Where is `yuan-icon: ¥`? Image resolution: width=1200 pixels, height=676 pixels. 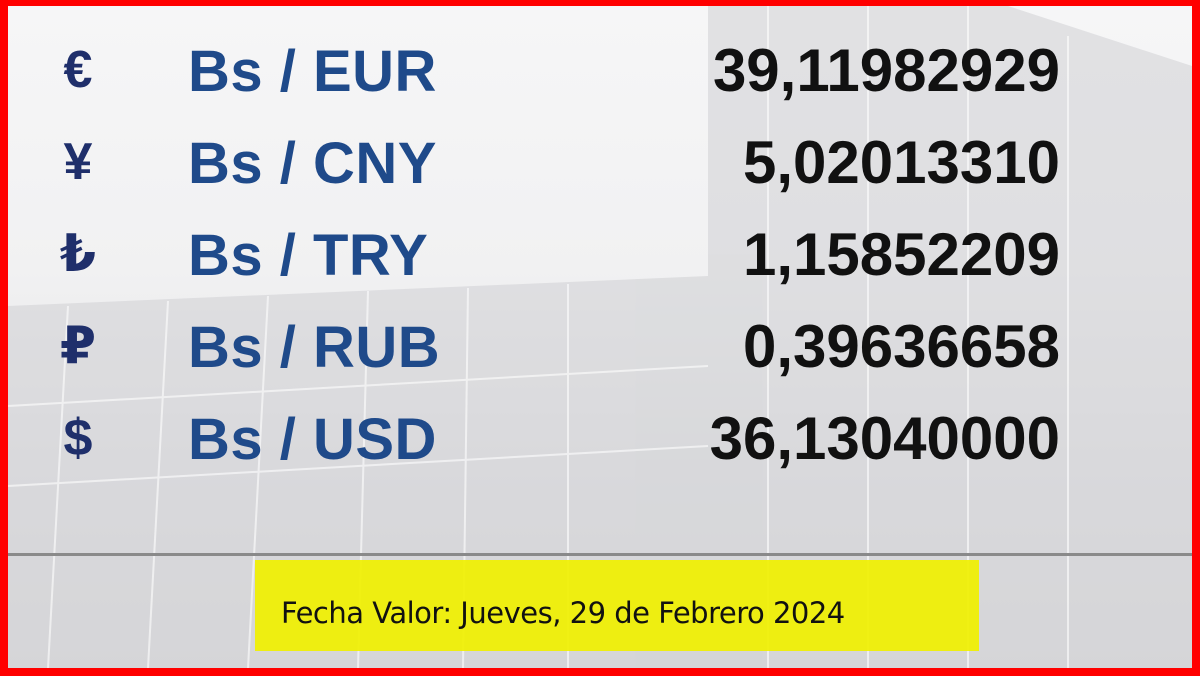
yuan-icon: ¥ is located at coordinates (78, 162).